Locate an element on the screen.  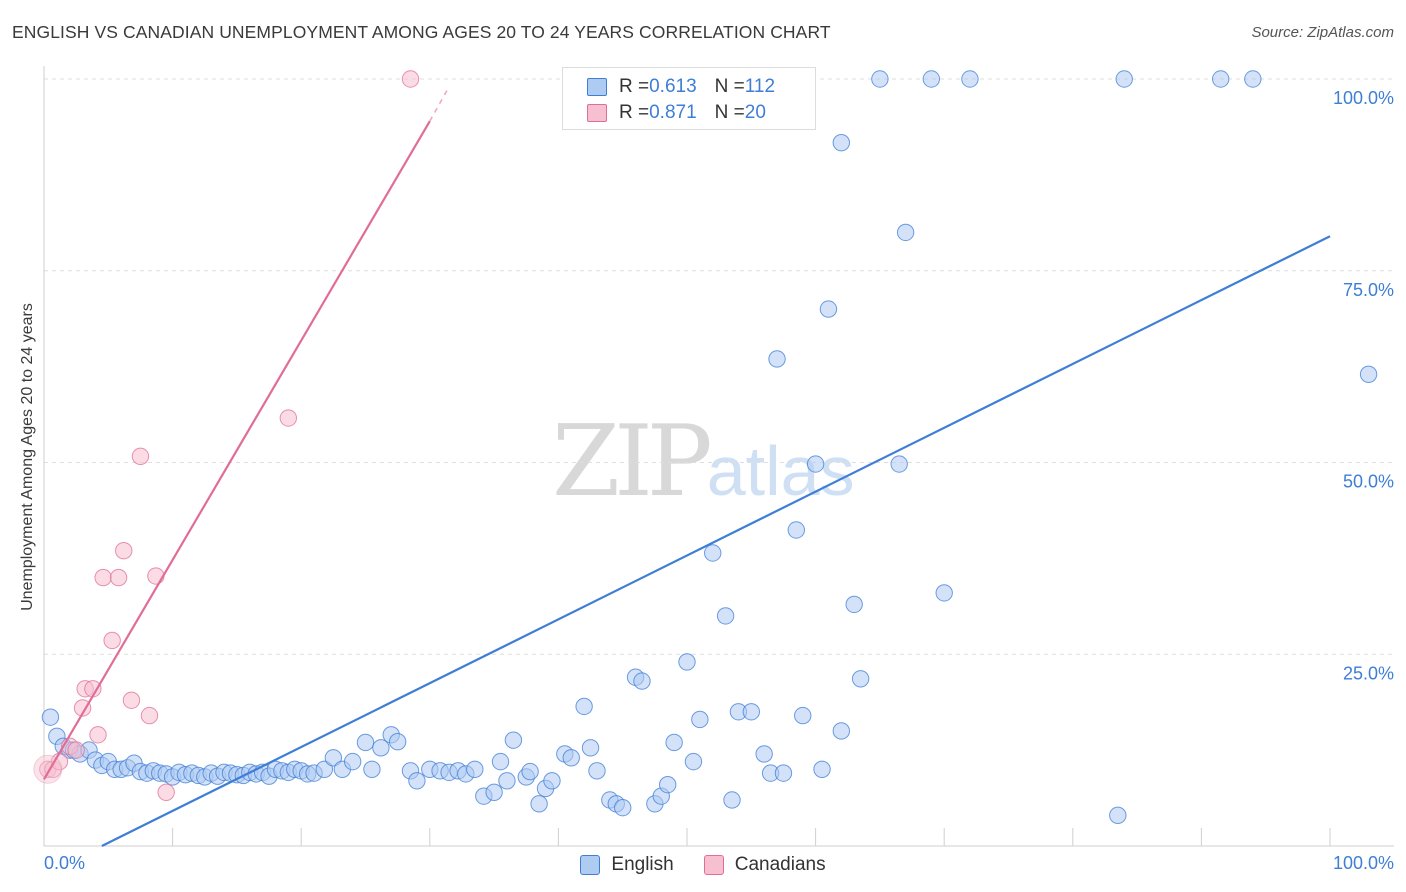
y-tick-label: 100.0% is located at coordinates (1363, 98).